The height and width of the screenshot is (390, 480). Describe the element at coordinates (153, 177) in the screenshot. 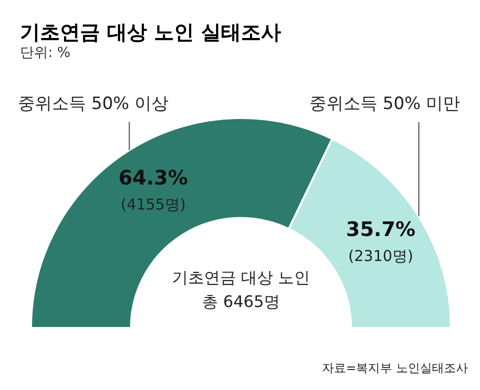

I see `data-label: 64.3%` at that location.